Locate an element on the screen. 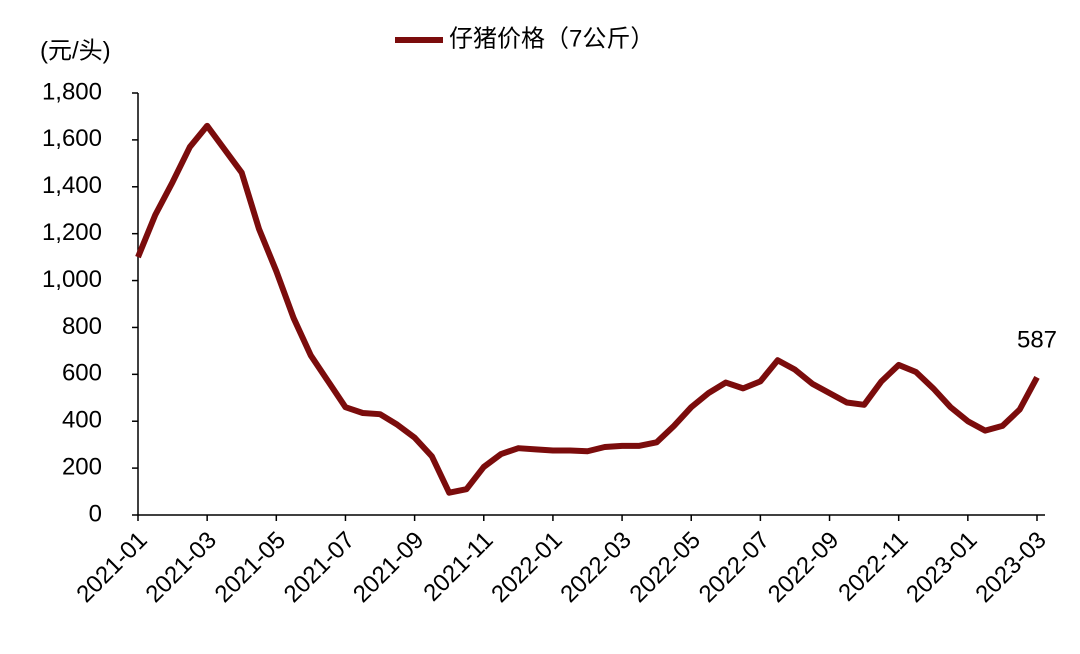 The width and height of the screenshot is (1080, 654). x-tick-label: 2021-03 is located at coordinates (181, 567).